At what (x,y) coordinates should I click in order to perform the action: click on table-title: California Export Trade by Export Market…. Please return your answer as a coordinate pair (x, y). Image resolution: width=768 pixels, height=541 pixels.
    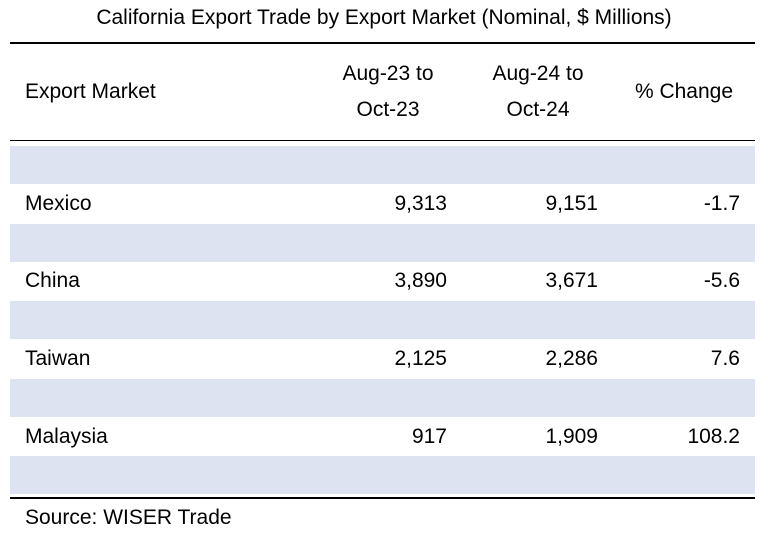
    Looking at the image, I should click on (384, 17).